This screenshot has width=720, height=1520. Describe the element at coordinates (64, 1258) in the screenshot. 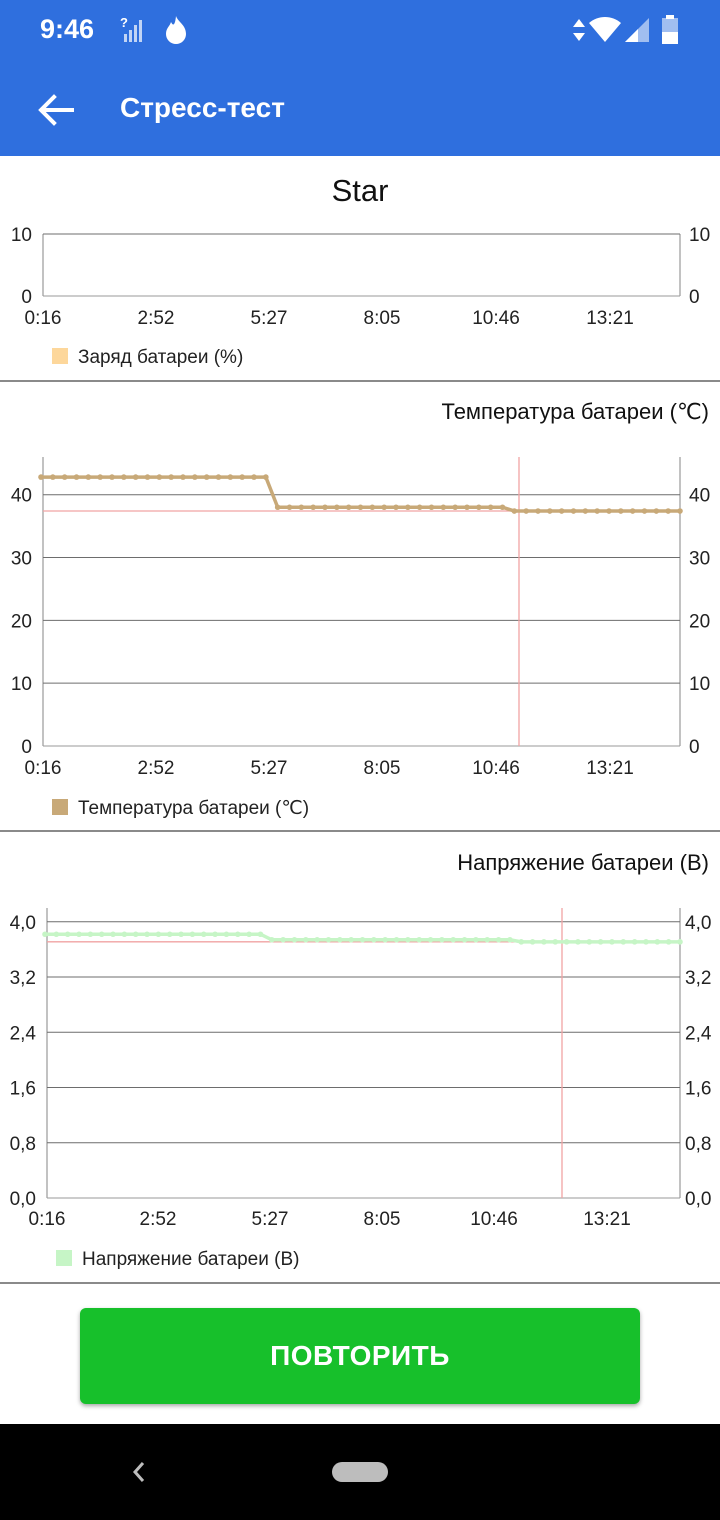

I see `legend-swatch` at that location.